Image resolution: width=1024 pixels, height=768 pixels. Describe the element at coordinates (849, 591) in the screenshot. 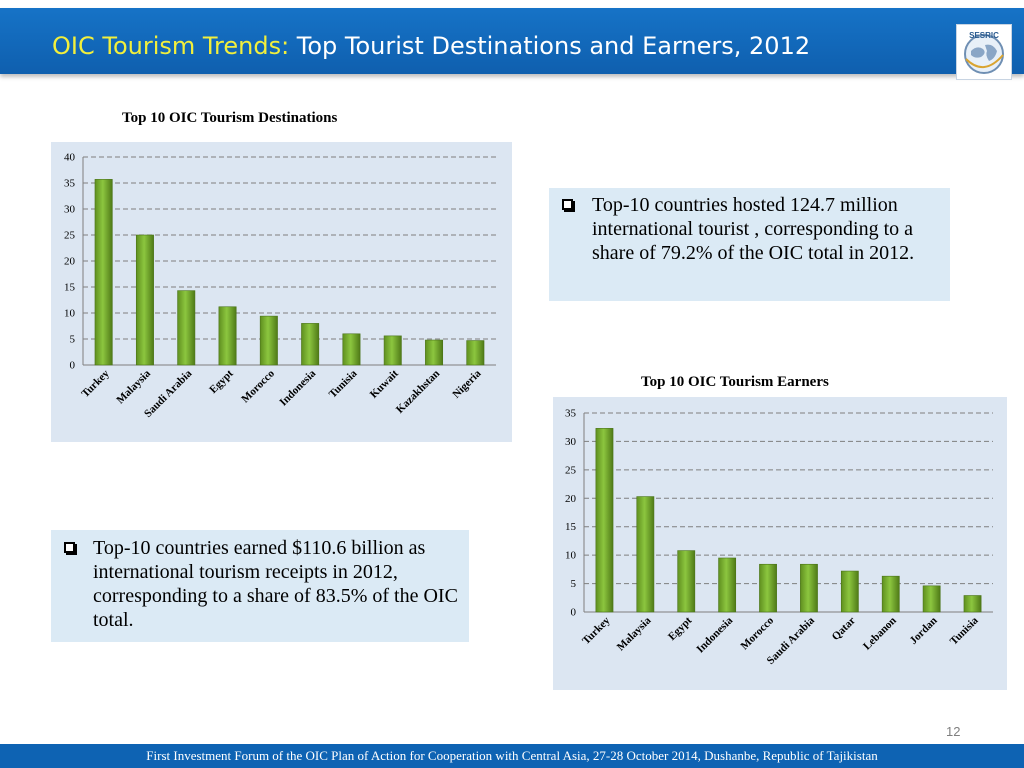

I see `bar-qatar` at that location.